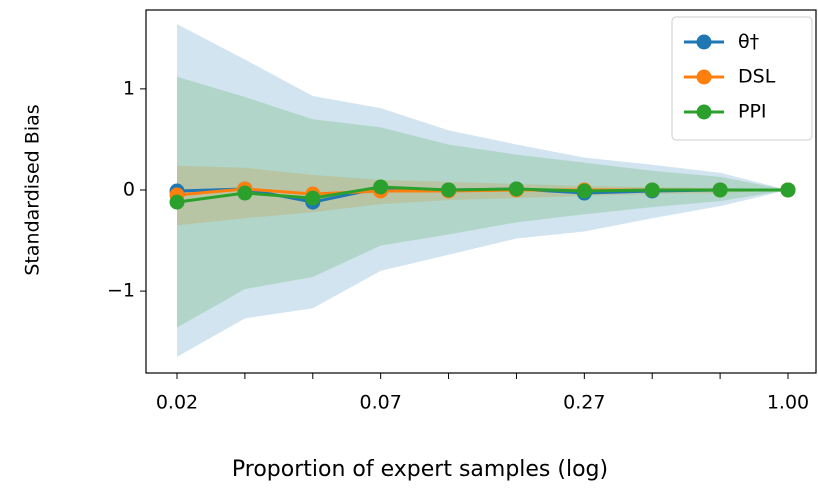 Image resolution: width=818 pixels, height=492 pixels. Describe the element at coordinates (752, 112) in the screenshot. I see `legend-label: PPI` at that location.